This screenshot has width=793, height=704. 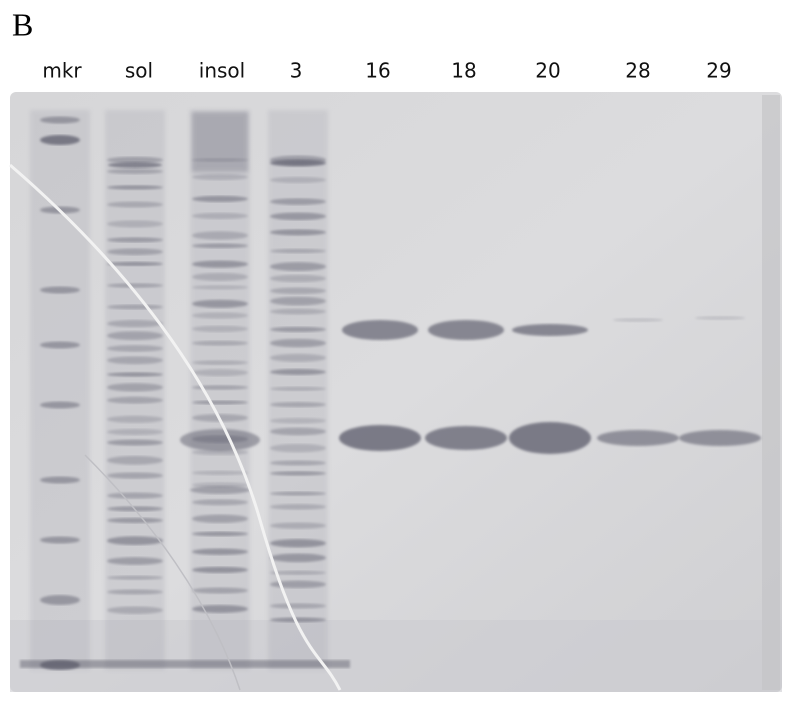 What do you see at coordinates (162, 572) in the screenshot?
I see `crack-line` at bounding box center [162, 572].